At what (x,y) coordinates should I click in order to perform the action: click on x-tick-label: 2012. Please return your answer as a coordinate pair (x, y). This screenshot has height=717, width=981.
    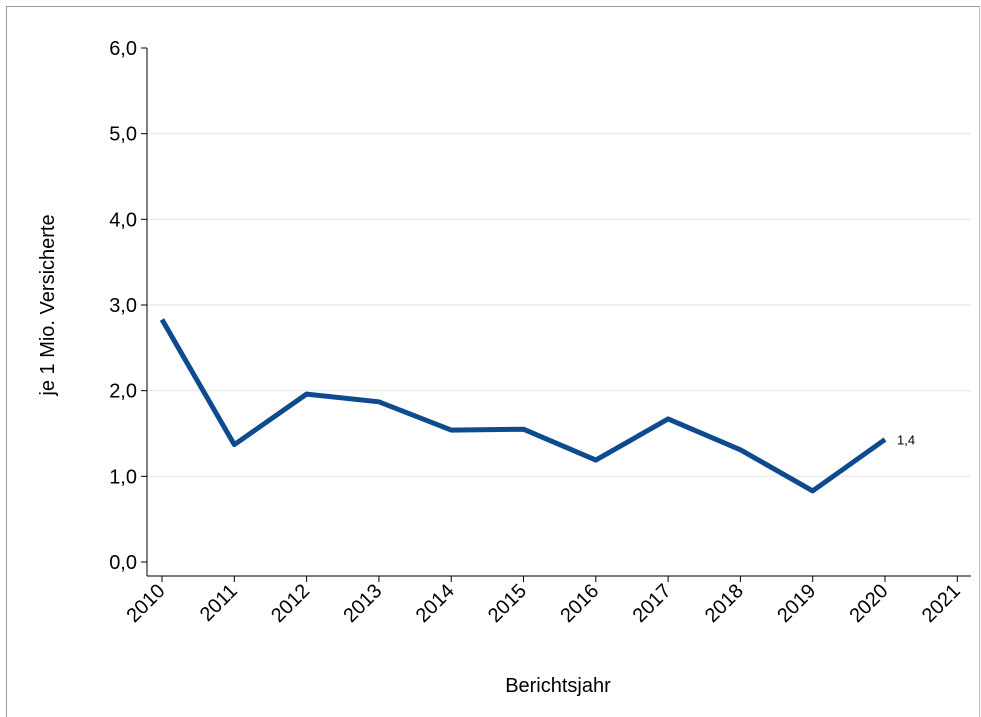
    Looking at the image, I should click on (290, 603).